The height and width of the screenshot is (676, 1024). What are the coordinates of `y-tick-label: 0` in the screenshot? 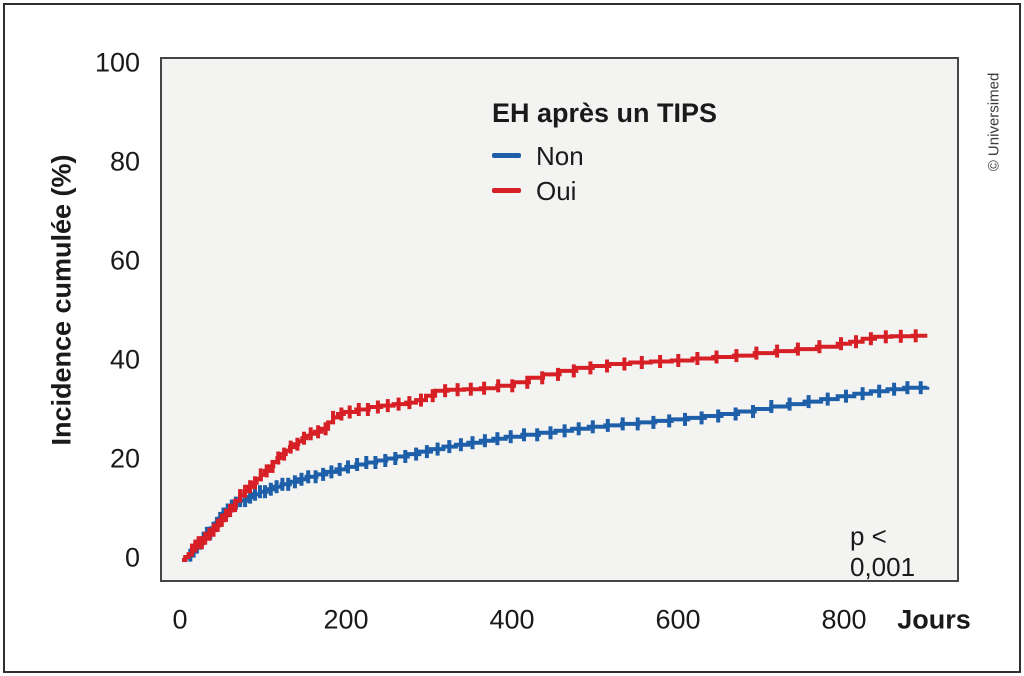 It's located at (132, 557).